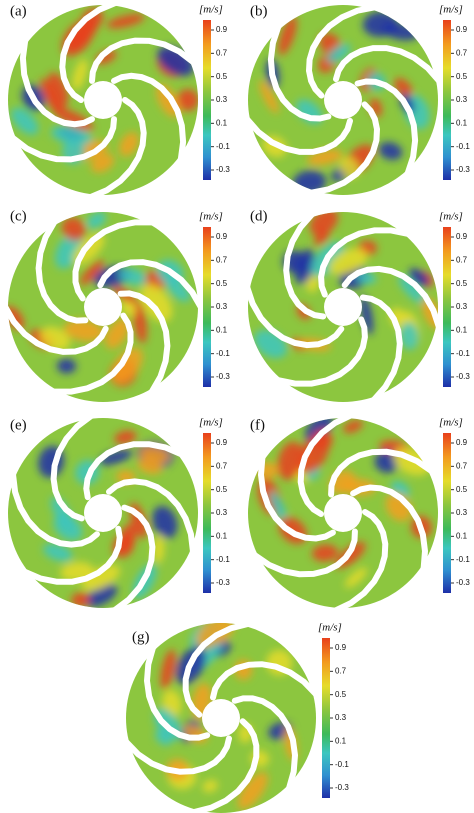  I want to click on panel-label: (a), so click(18, 11).